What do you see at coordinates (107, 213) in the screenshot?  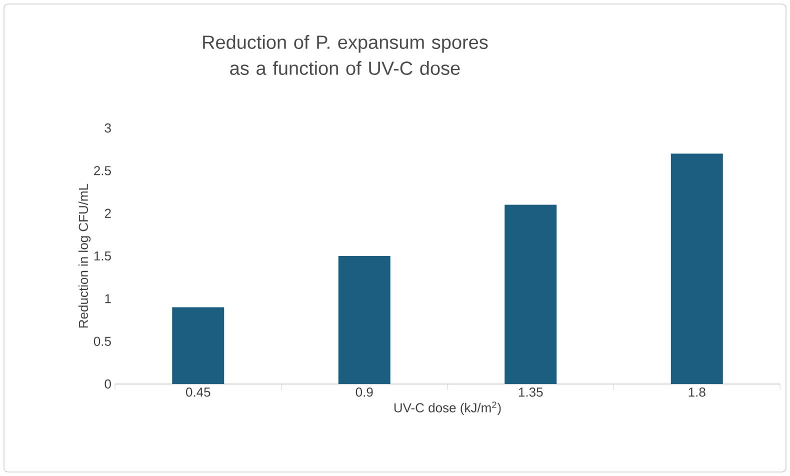 I see `y-tick-label: 2` at bounding box center [107, 213].